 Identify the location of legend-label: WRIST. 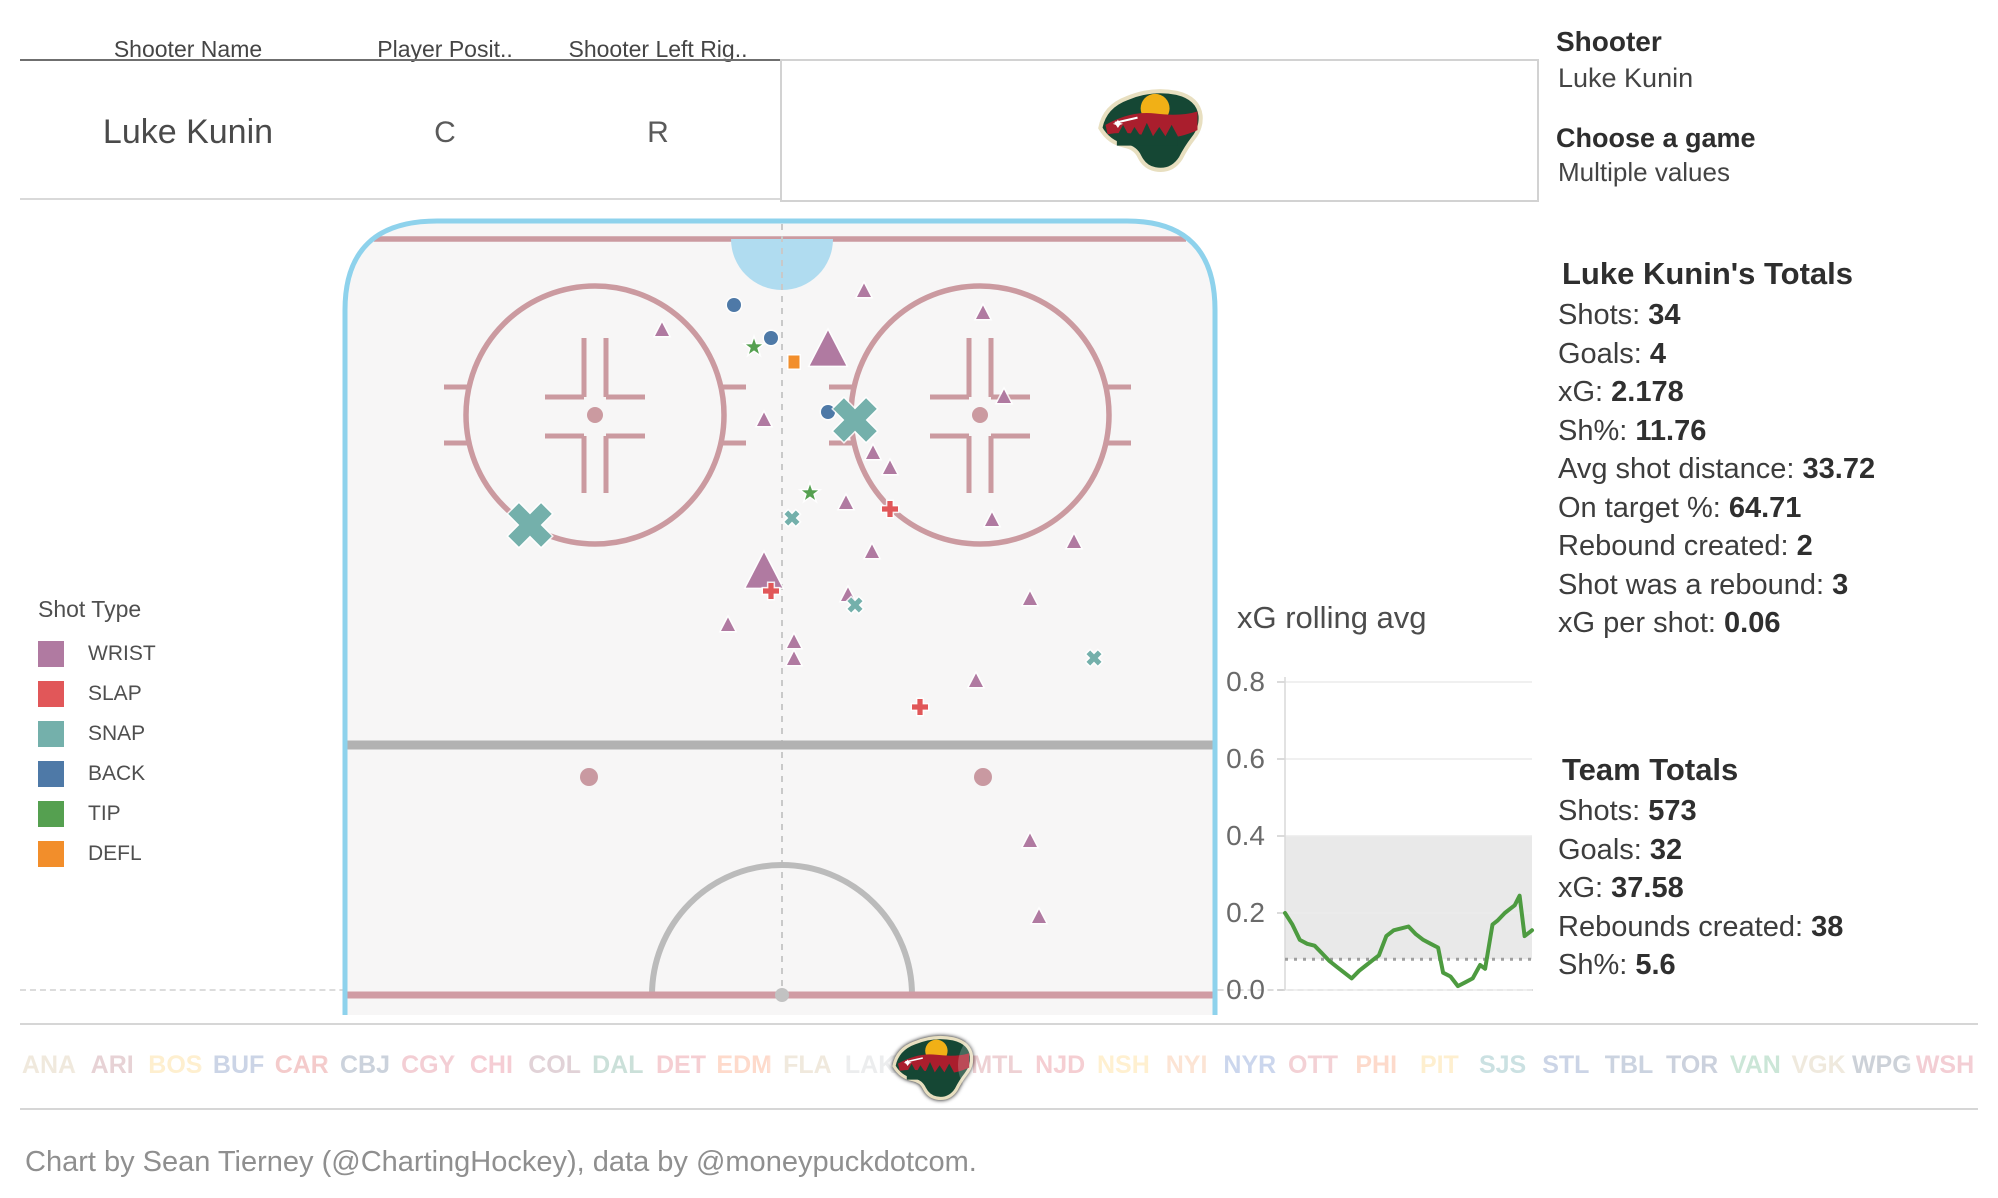
(122, 653).